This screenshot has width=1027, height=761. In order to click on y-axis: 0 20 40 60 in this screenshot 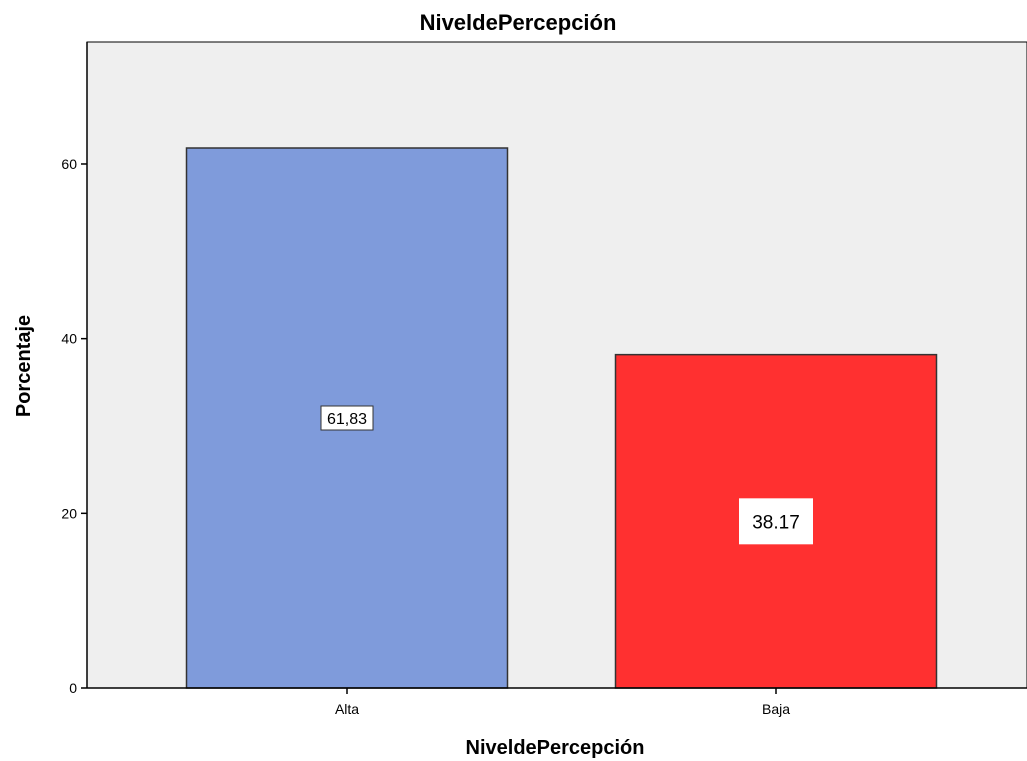, I will do `click(74, 369)`.